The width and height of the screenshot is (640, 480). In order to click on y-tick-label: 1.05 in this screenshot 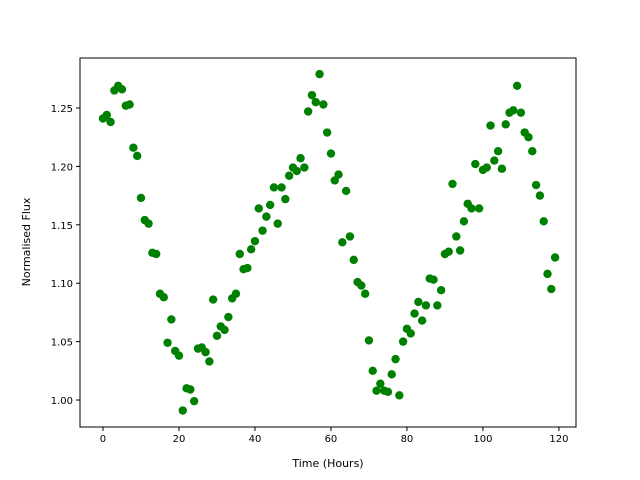, I will do `click(62, 343)`.